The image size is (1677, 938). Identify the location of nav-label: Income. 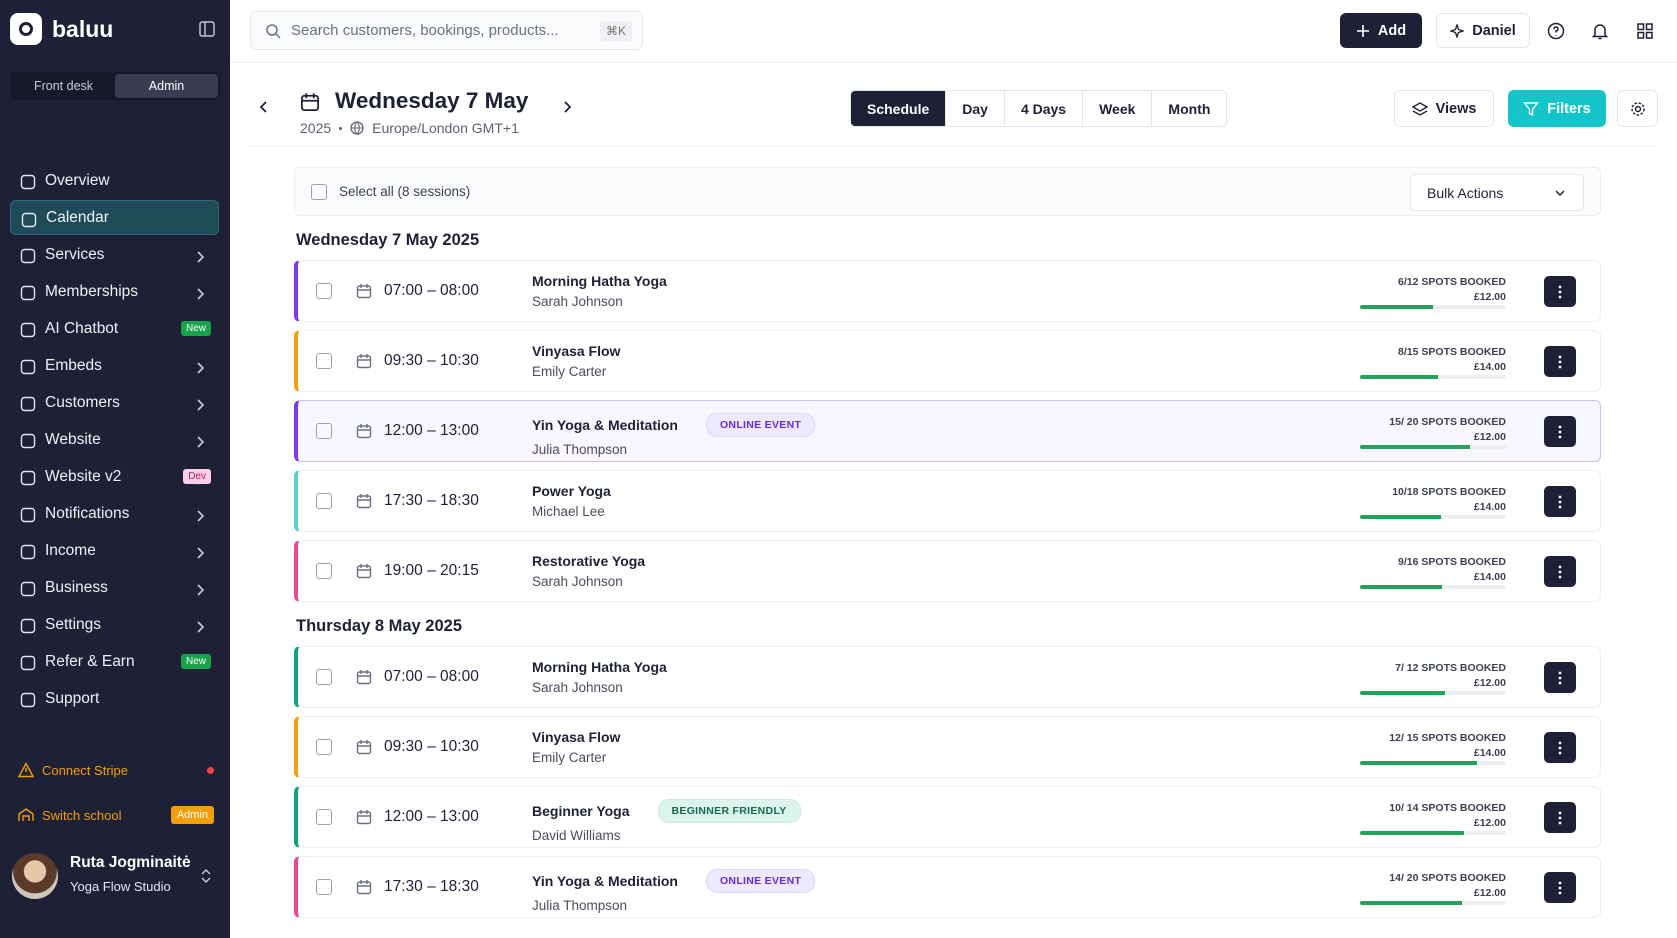
(70, 550).